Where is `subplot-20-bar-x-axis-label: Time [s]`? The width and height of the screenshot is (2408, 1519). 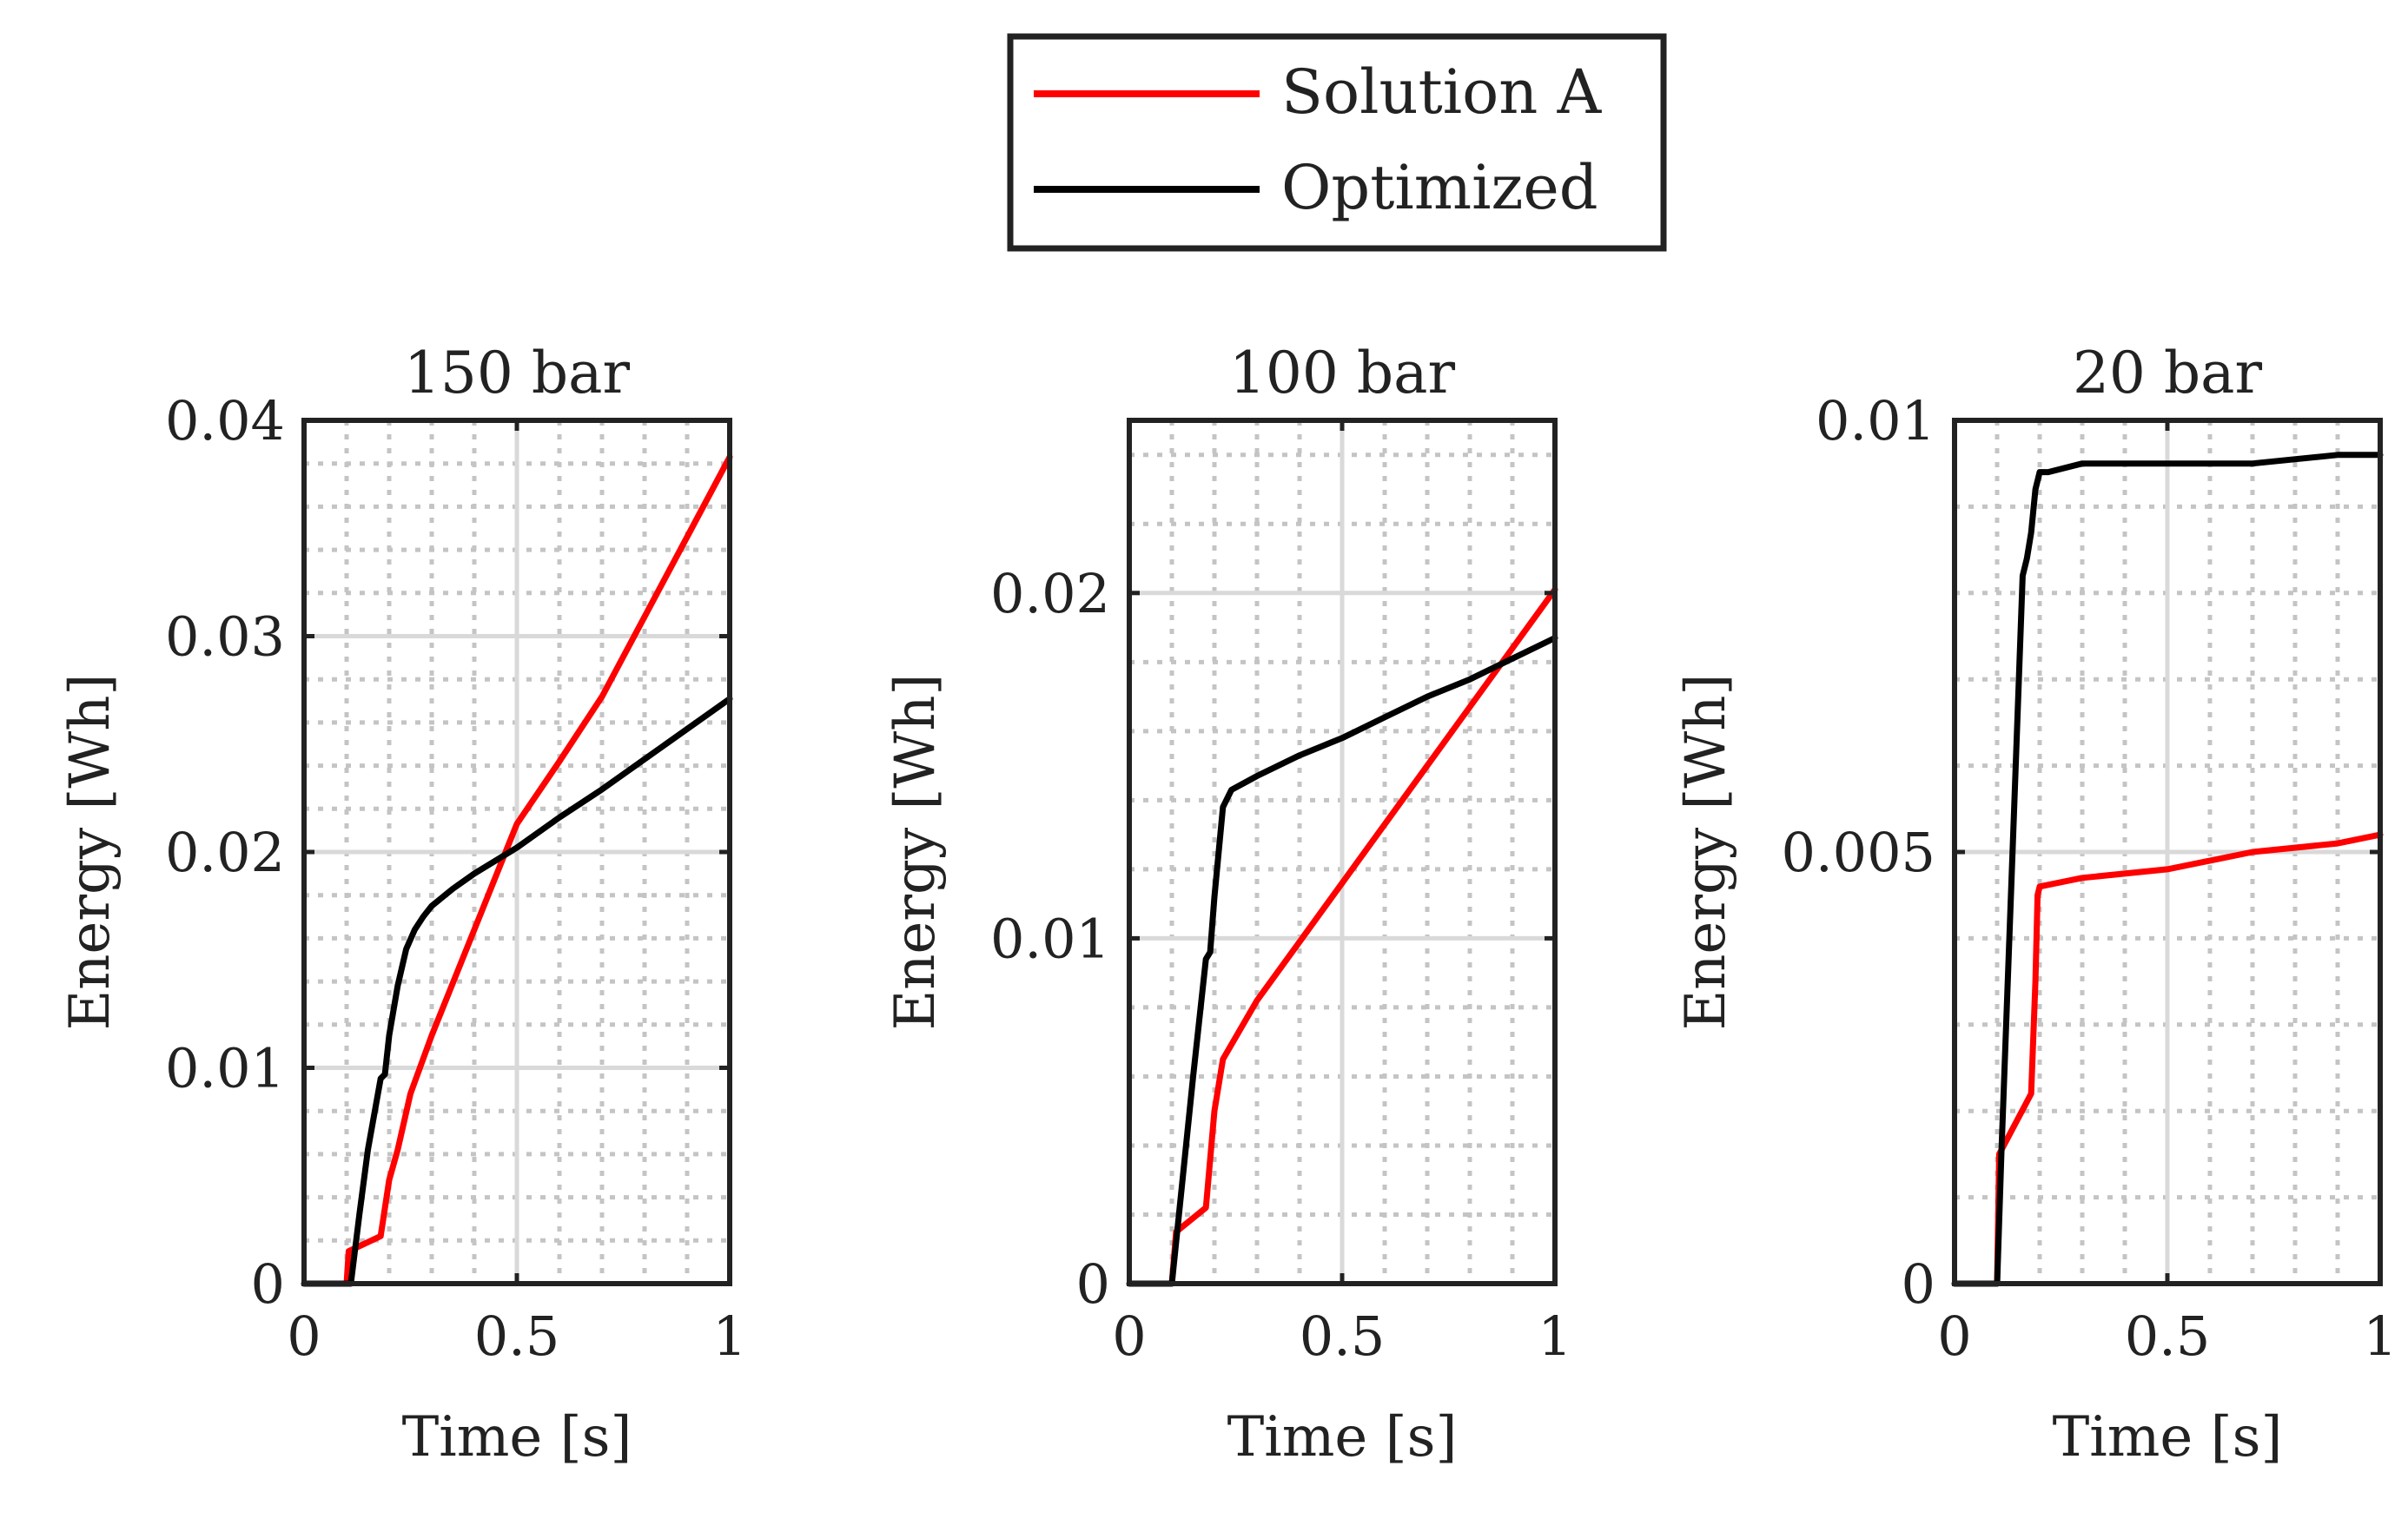 subplot-20-bar-x-axis-label: Time [s] is located at coordinates (2168, 1437).